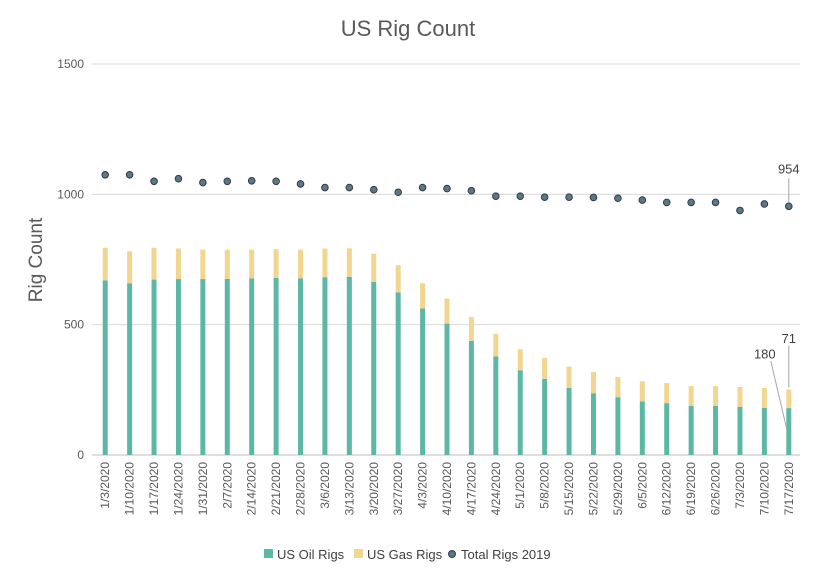 Image resolution: width=817 pixels, height=579 pixels. Describe the element at coordinates (398, 489) in the screenshot. I see `x-tick-label: 3/27/2020` at that location.